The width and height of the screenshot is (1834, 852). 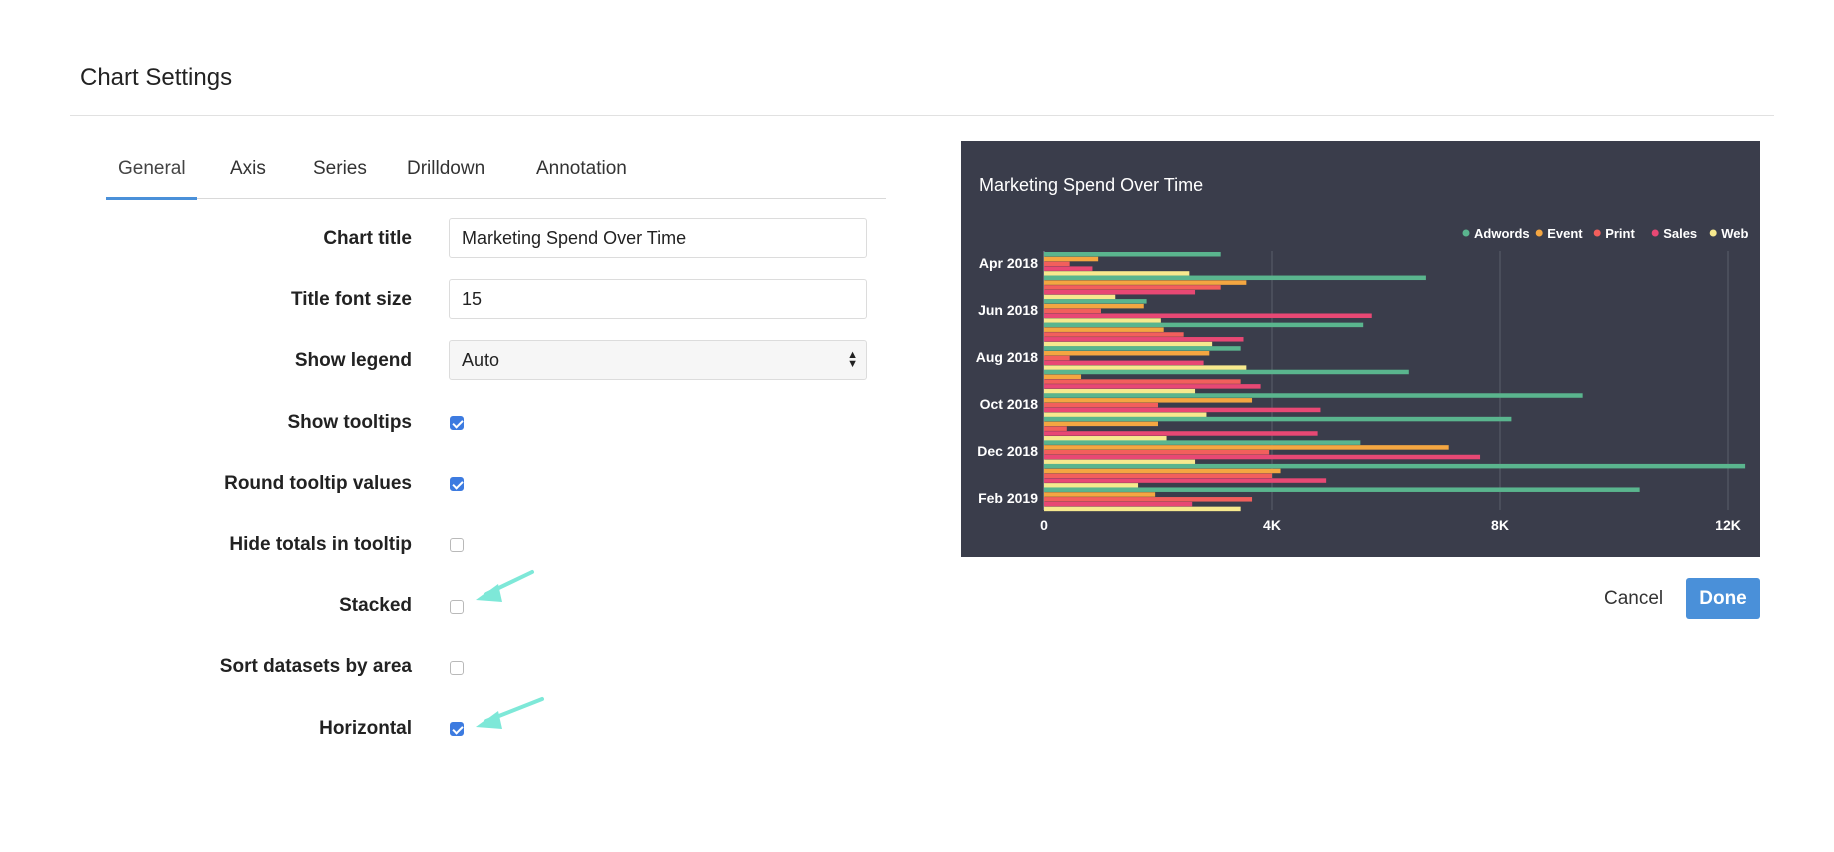 I want to click on x-tick-label: 0, so click(x=1044, y=525).